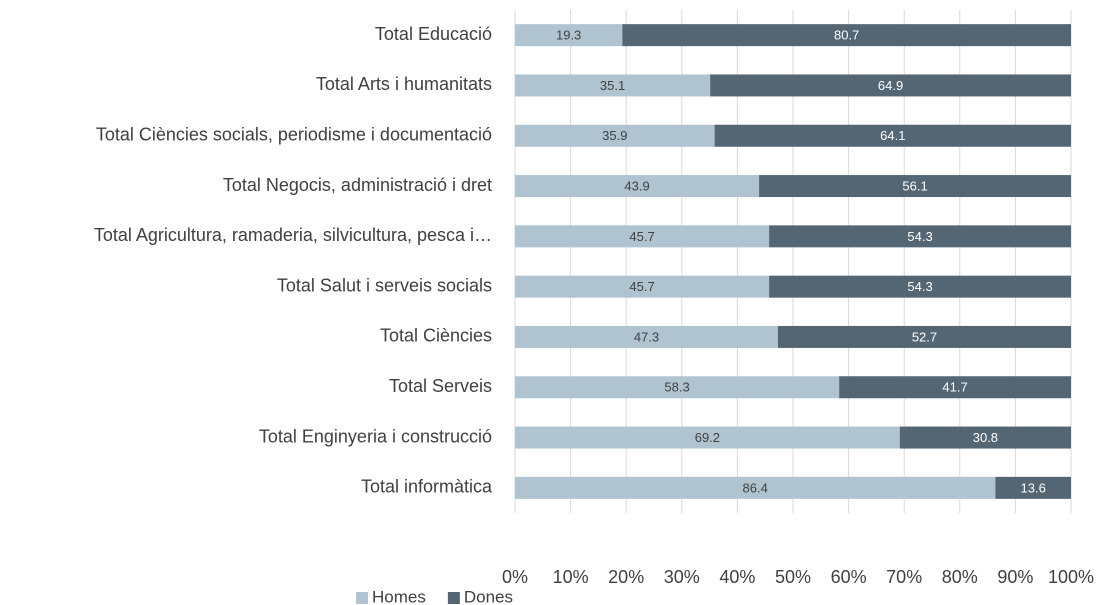 This screenshot has width=1100, height=605. What do you see at coordinates (357, 185) in the screenshot?
I see `y-tick-label: Total Negocis, administració i dret` at bounding box center [357, 185].